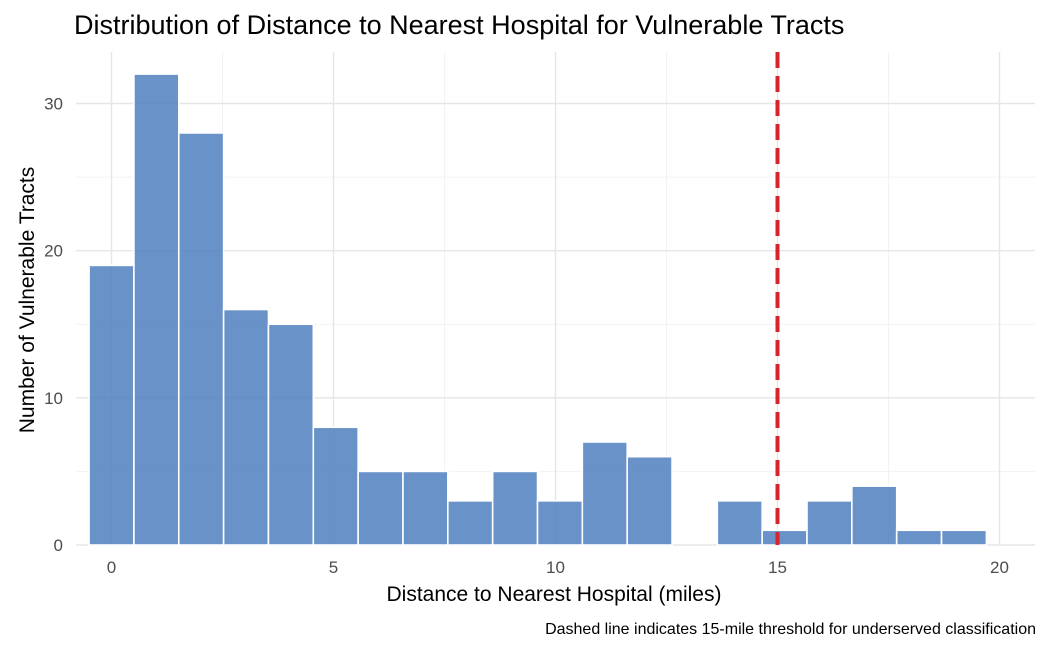  What do you see at coordinates (58, 545) in the screenshot?
I see `y-tick-label: 0` at bounding box center [58, 545].